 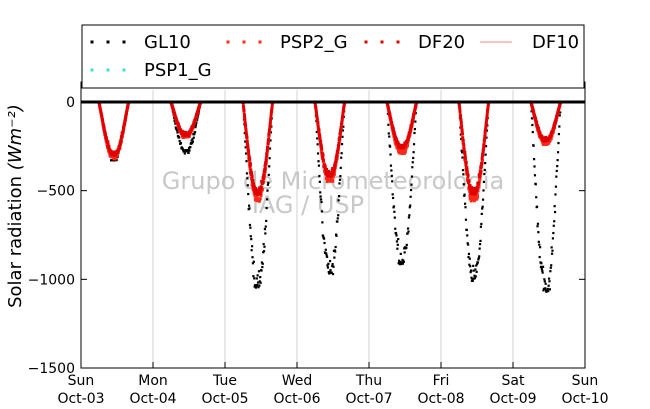 What do you see at coordinates (333, 193) in the screenshot?
I see `watermark: Grupo de Micrometeorologia IAG / USP` at bounding box center [333, 193].